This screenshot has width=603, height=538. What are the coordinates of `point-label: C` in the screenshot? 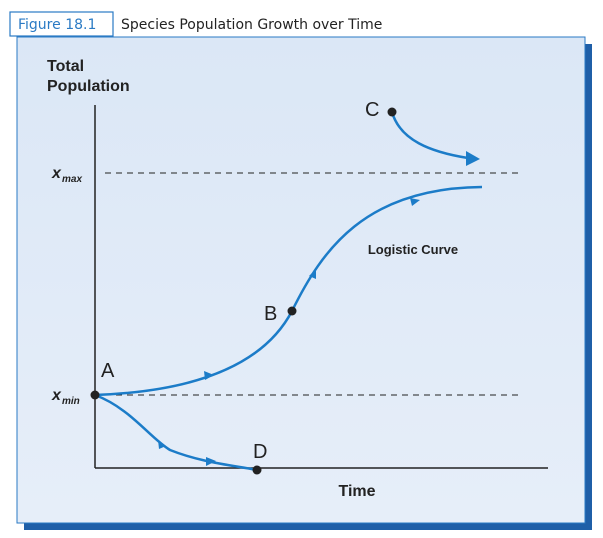 It's located at (372, 110).